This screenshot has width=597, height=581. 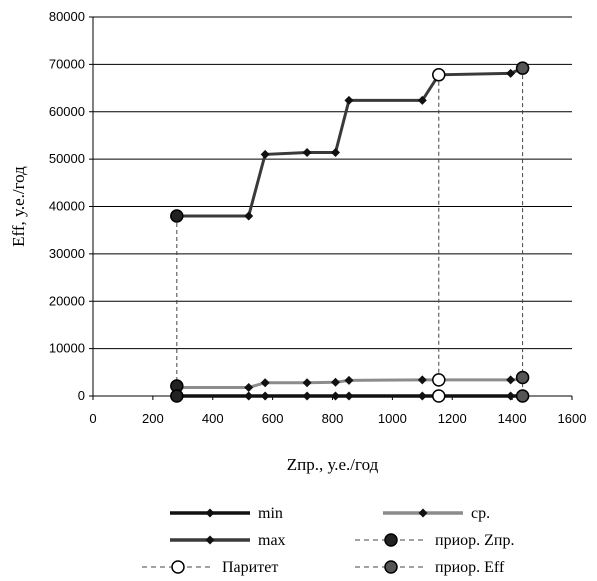 I want to click on legend-label: приор. Eff, so click(x=470, y=567).